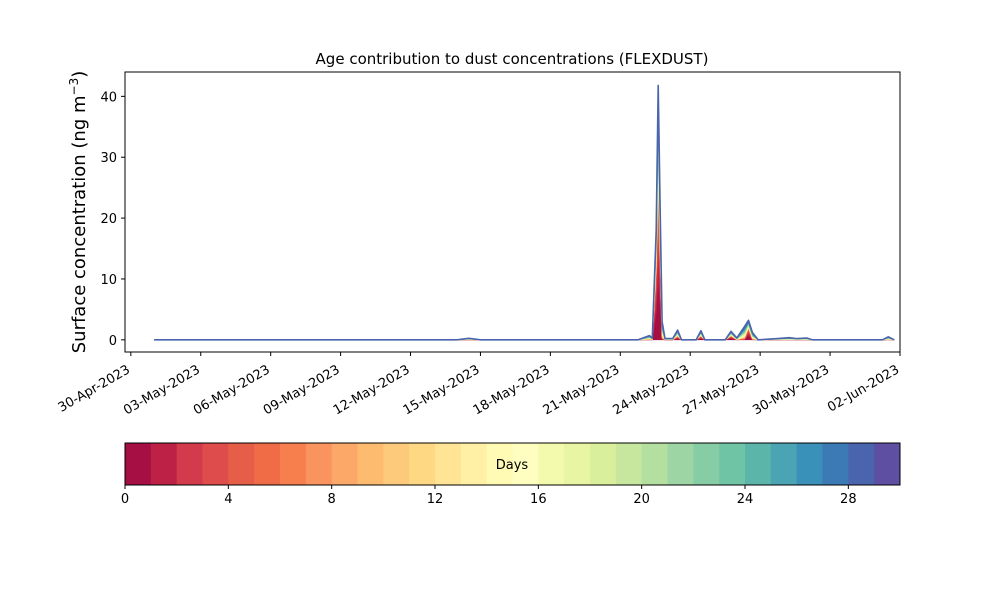  What do you see at coordinates (108, 97) in the screenshot?
I see `y-tick-label: 40` at bounding box center [108, 97].